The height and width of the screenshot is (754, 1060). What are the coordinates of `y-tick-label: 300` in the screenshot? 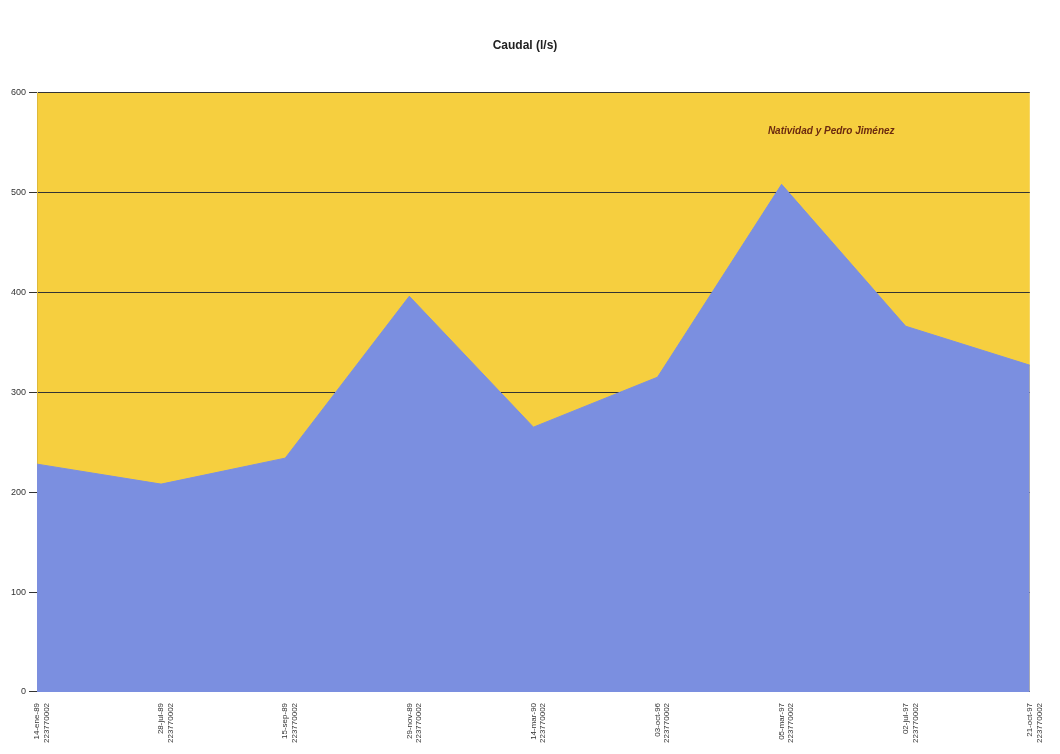 It's located at (18, 391).